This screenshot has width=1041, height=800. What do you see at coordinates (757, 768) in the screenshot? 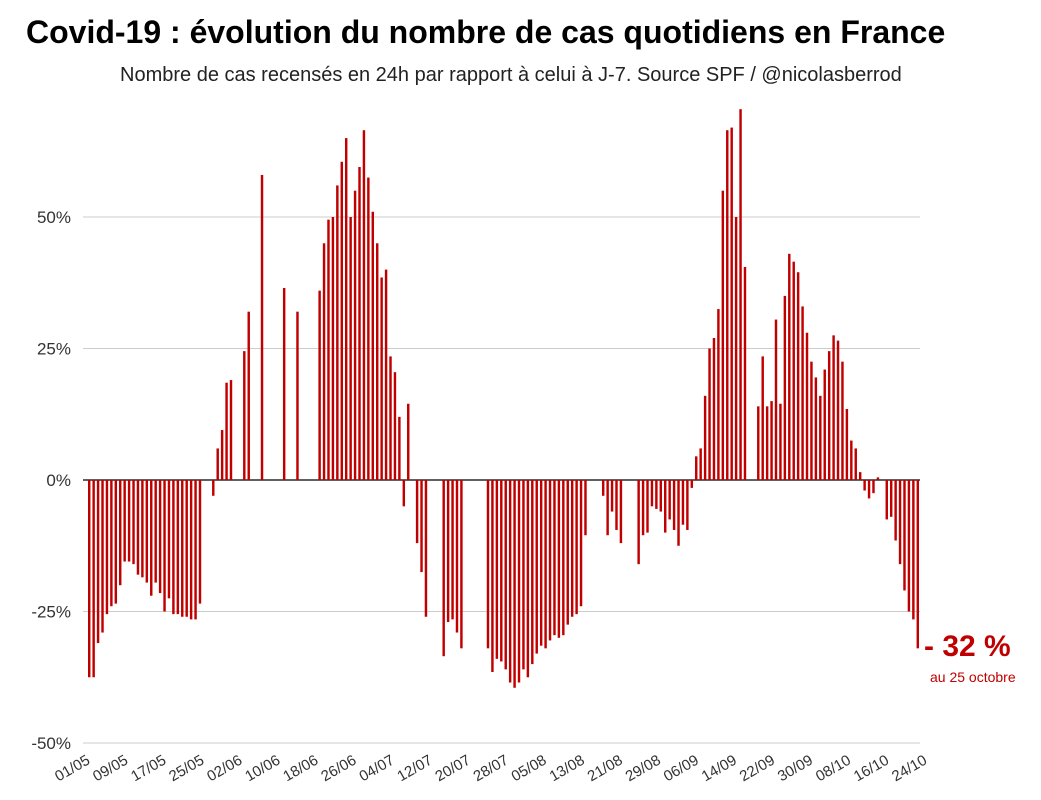
I see `x-tick-label: 22/09` at bounding box center [757, 768].